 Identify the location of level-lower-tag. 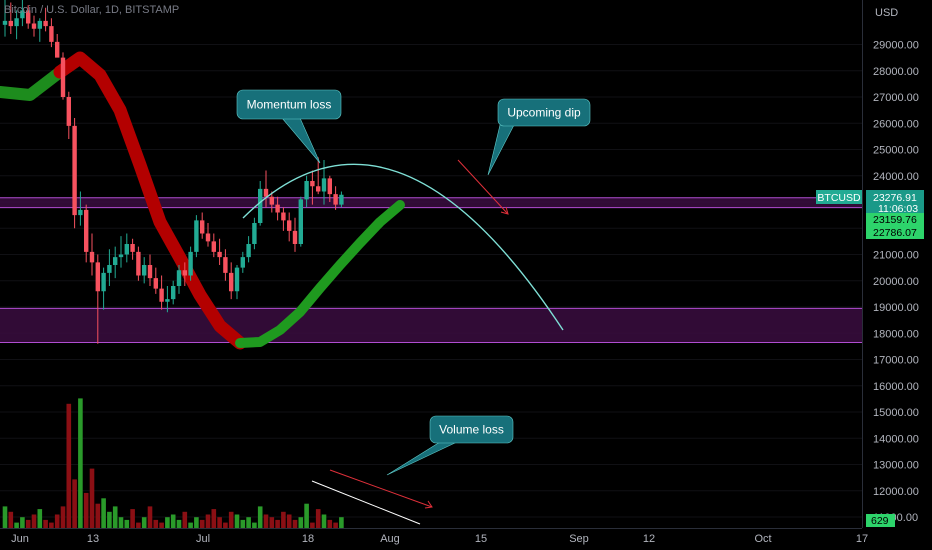
(895, 232).